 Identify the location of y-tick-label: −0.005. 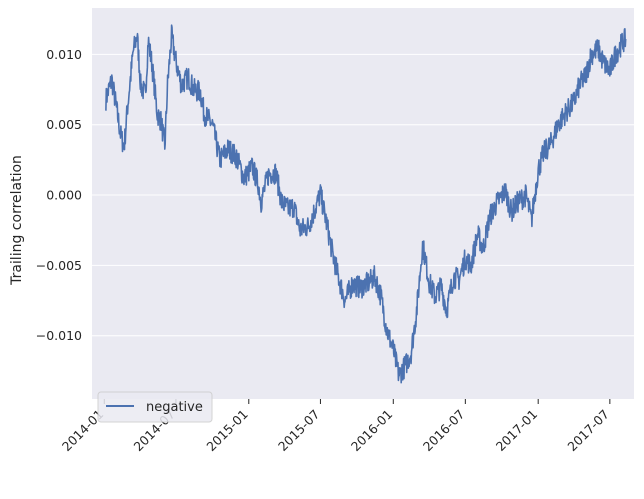
(59, 265).